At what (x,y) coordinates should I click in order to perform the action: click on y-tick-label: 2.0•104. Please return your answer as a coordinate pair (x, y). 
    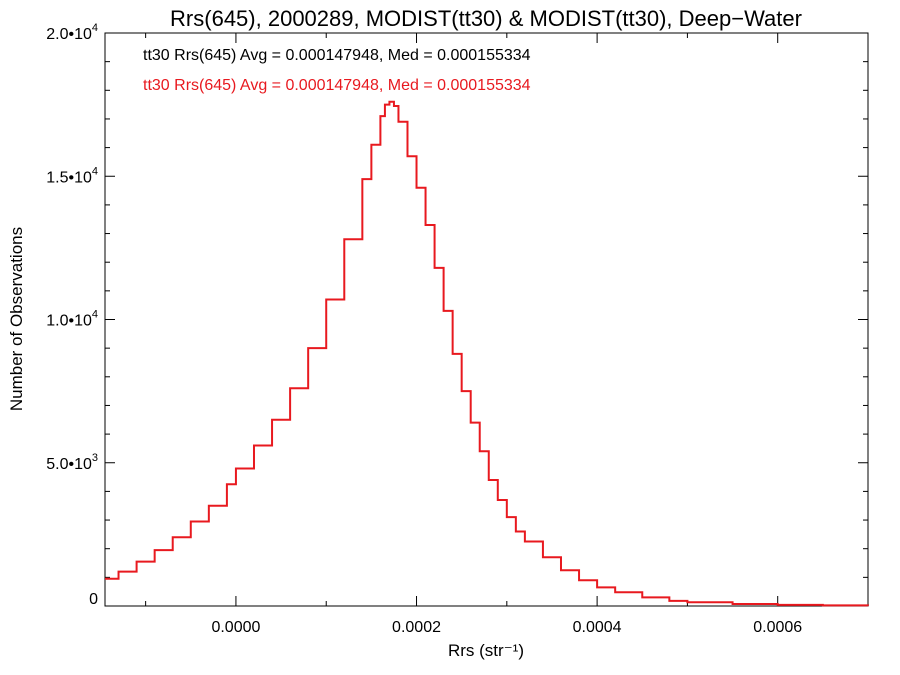
    Looking at the image, I should click on (72, 32).